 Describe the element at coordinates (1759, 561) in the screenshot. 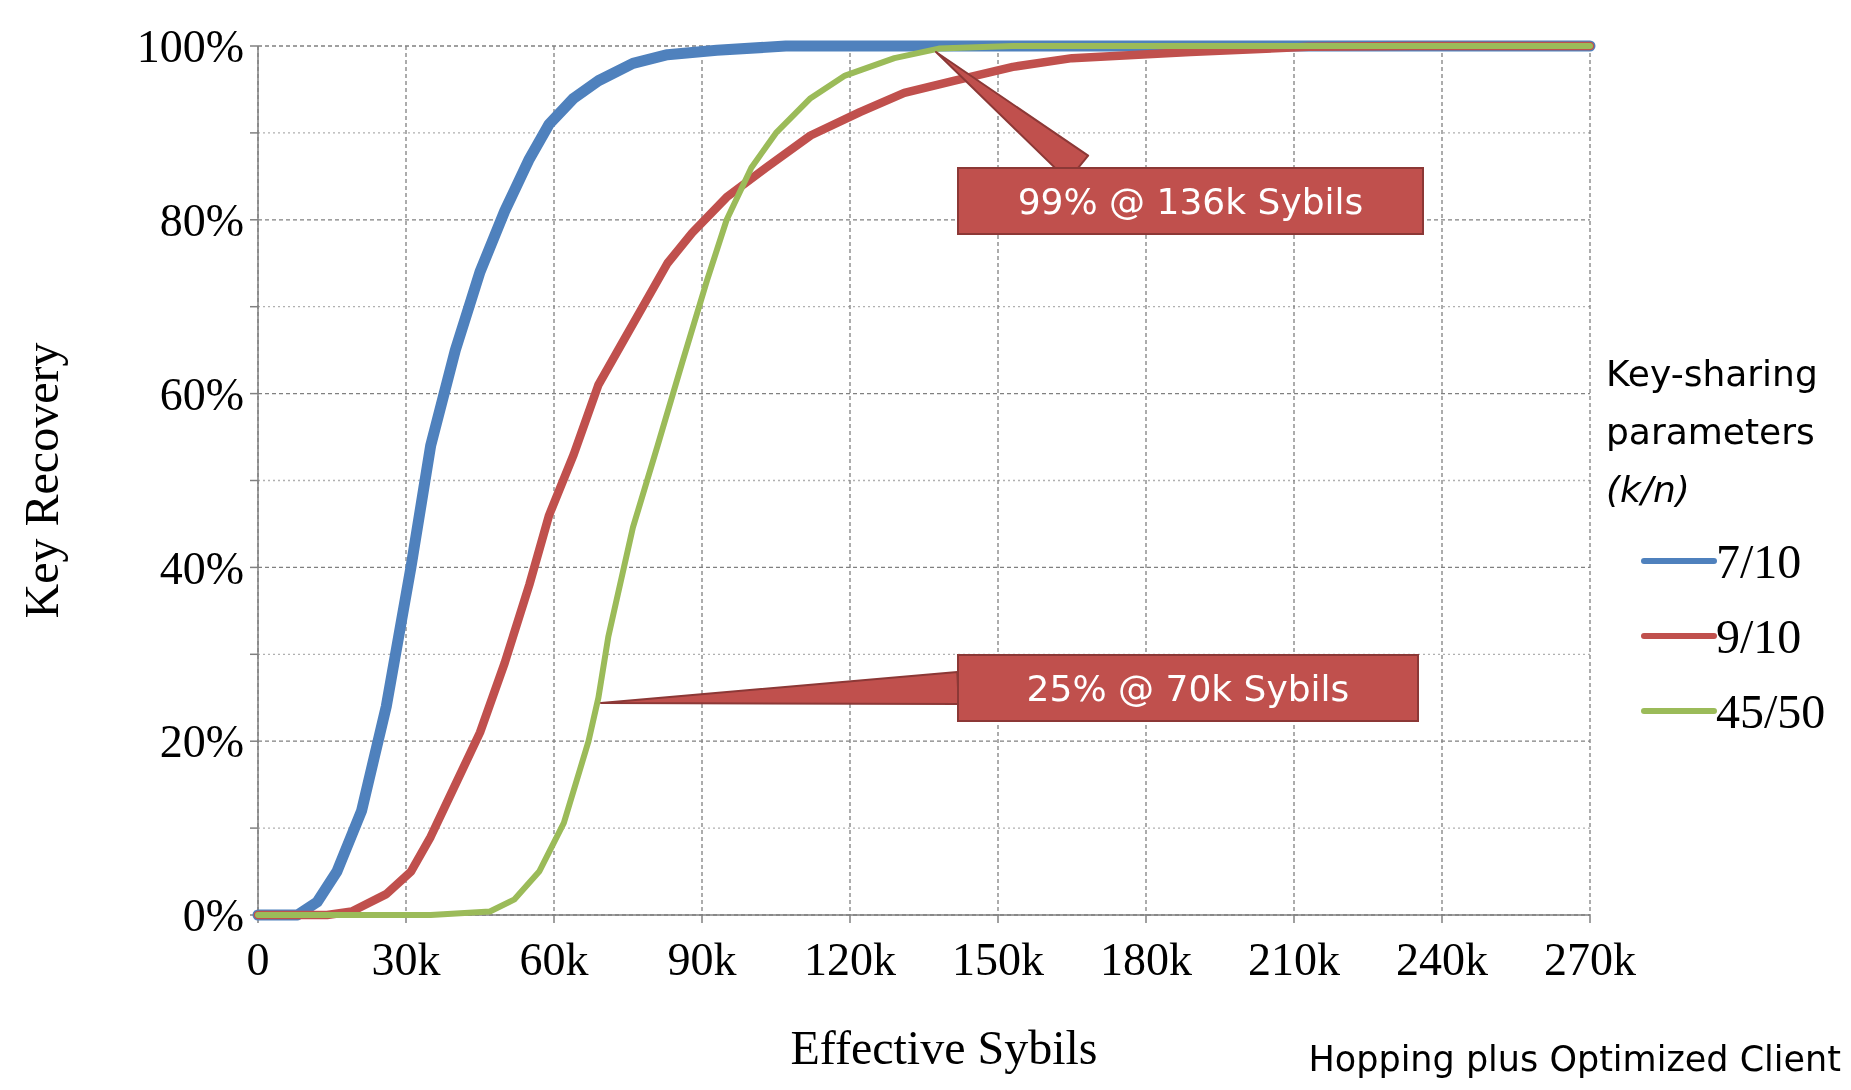

I see `legend-label: 7/10` at that location.